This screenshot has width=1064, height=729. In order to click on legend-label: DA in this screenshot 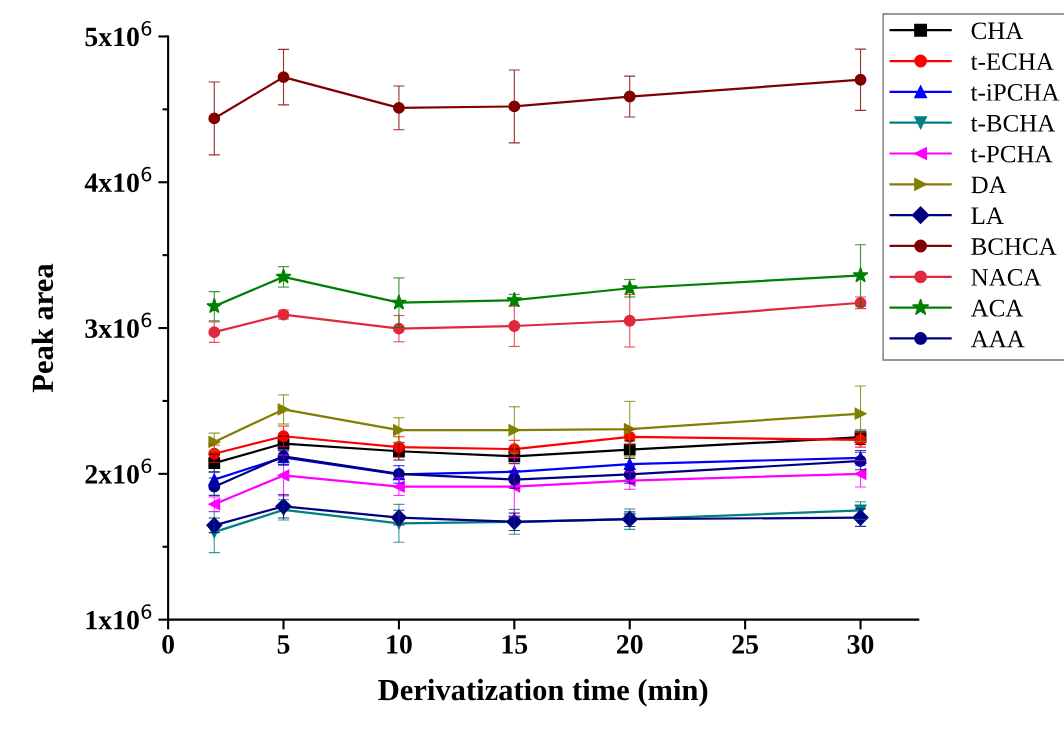, I will do `click(989, 185)`.